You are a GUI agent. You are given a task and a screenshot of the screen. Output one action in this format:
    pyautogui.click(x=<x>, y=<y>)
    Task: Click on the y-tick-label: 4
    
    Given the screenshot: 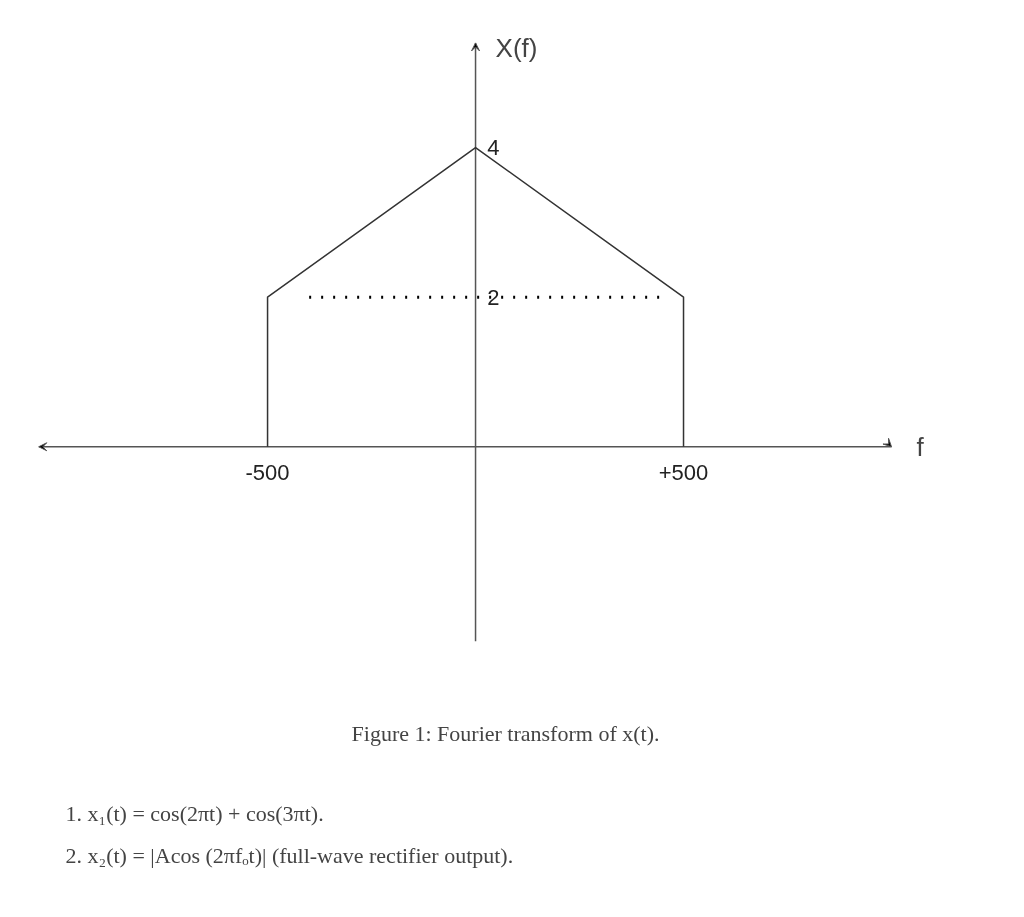 What is the action you would take?
    pyautogui.click(x=493, y=148)
    